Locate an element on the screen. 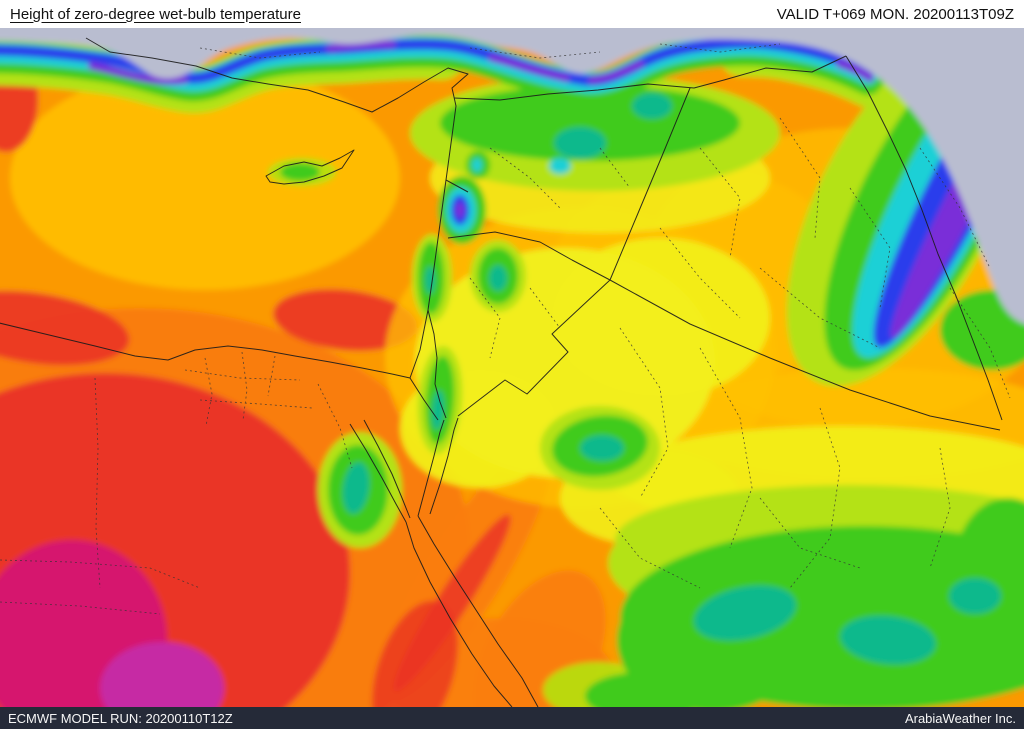 The height and width of the screenshot is (729, 1024). brand-label: ArabiaWeather Inc. is located at coordinates (960, 718).